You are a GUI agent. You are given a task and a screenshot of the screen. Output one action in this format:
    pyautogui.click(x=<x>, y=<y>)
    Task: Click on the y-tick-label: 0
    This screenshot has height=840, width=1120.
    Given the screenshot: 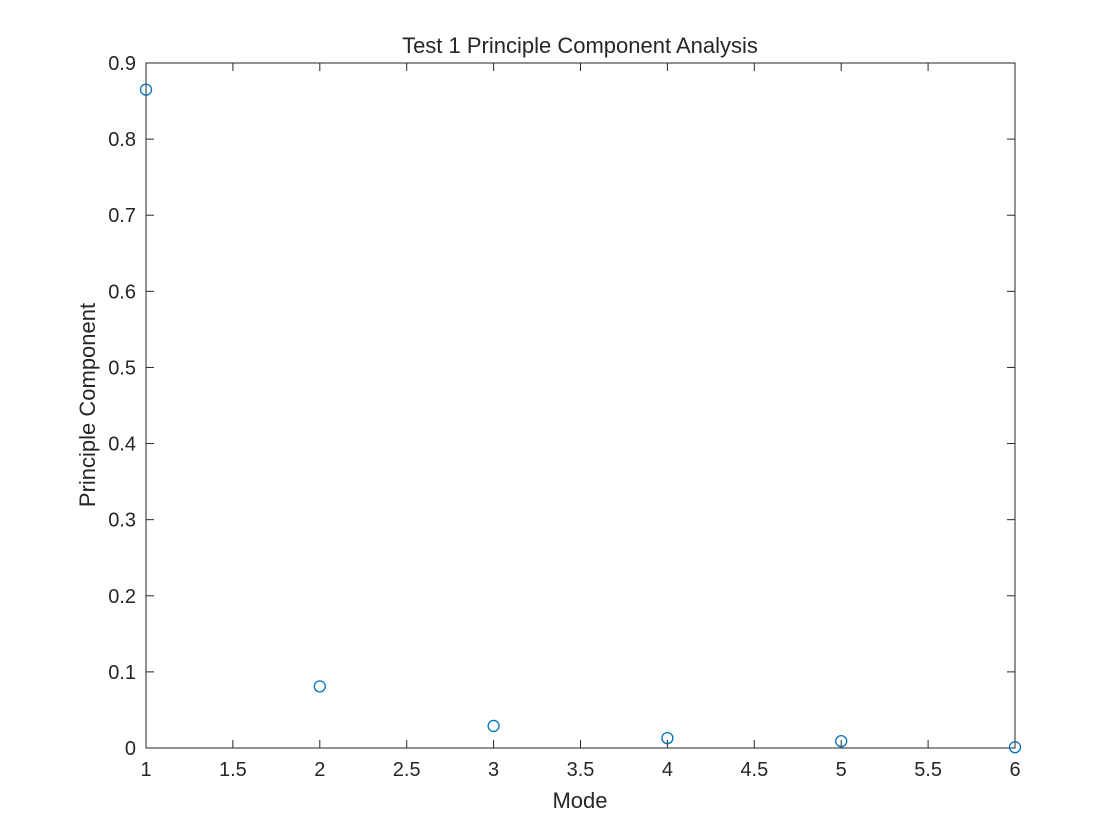 What is the action you would take?
    pyautogui.click(x=130, y=749)
    